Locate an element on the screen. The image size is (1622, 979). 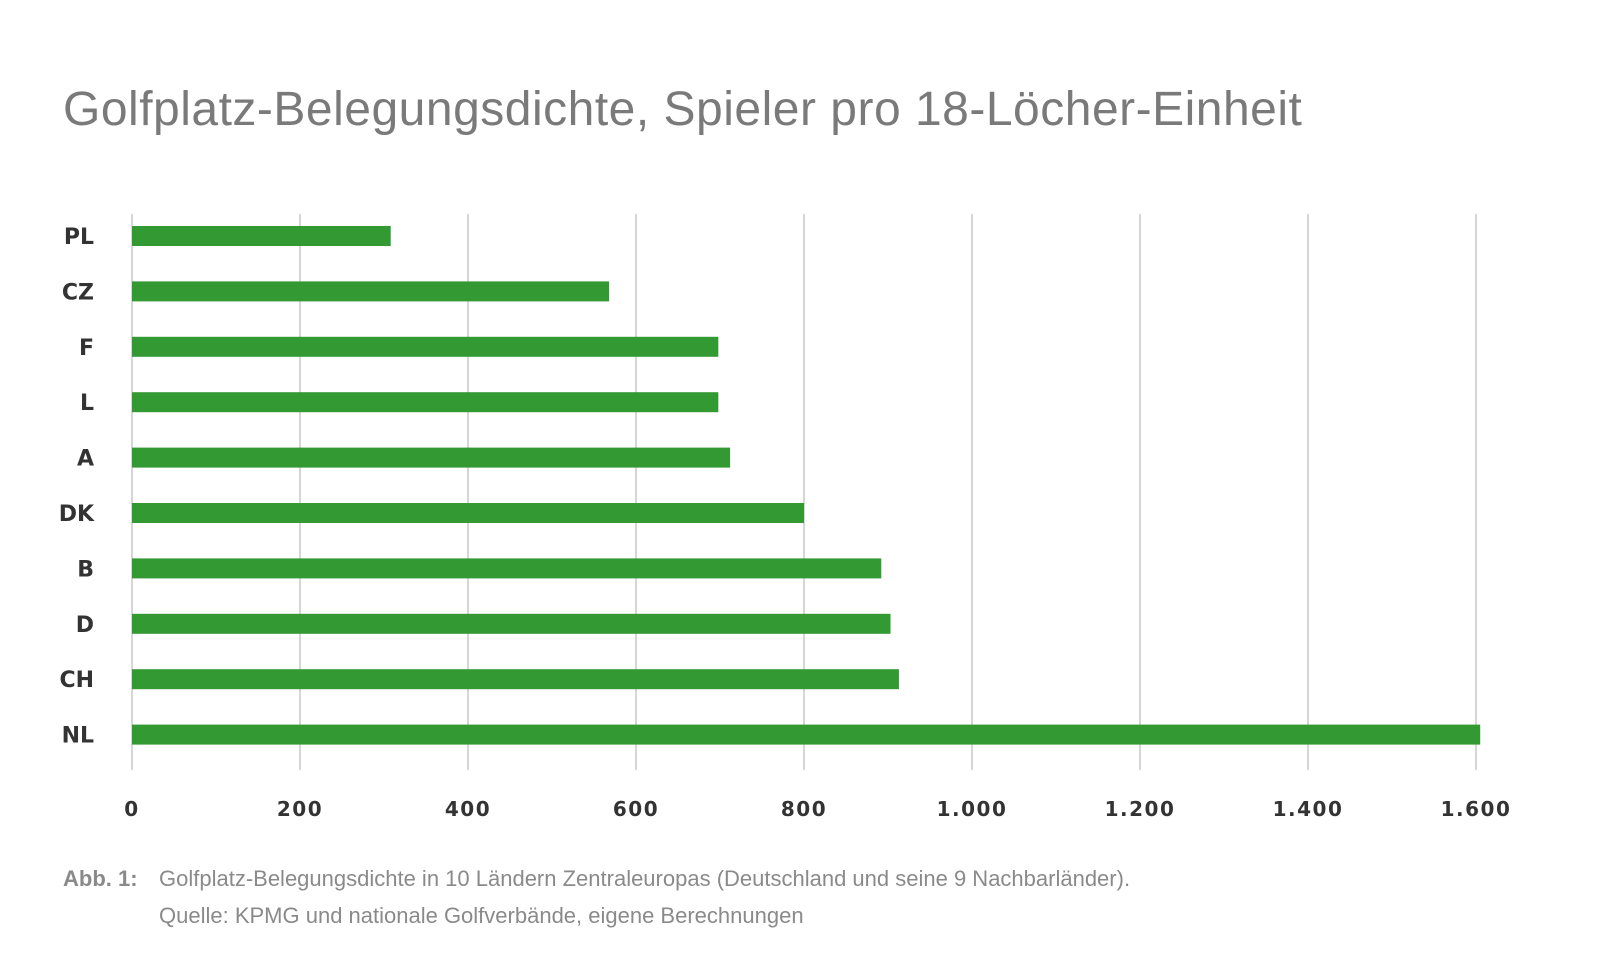
bar-l is located at coordinates (425, 402).